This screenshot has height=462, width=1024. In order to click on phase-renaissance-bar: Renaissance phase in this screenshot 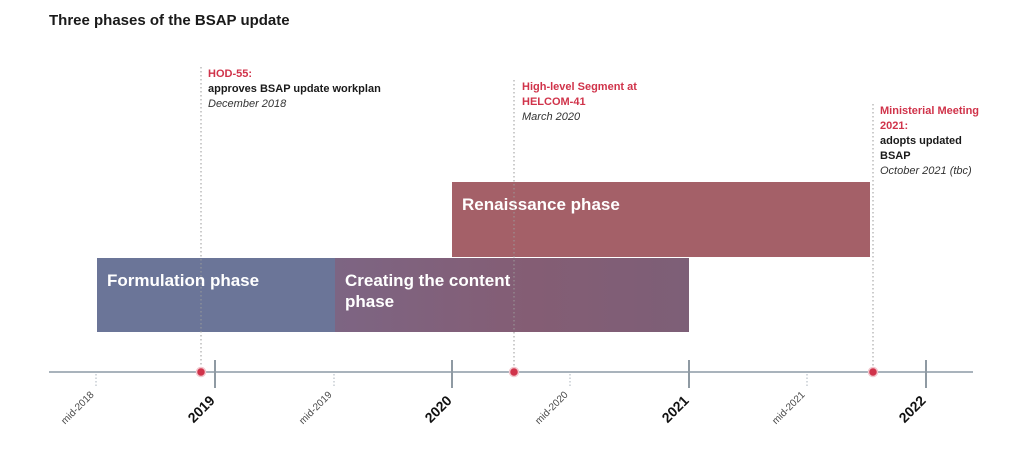, I will do `click(661, 219)`.